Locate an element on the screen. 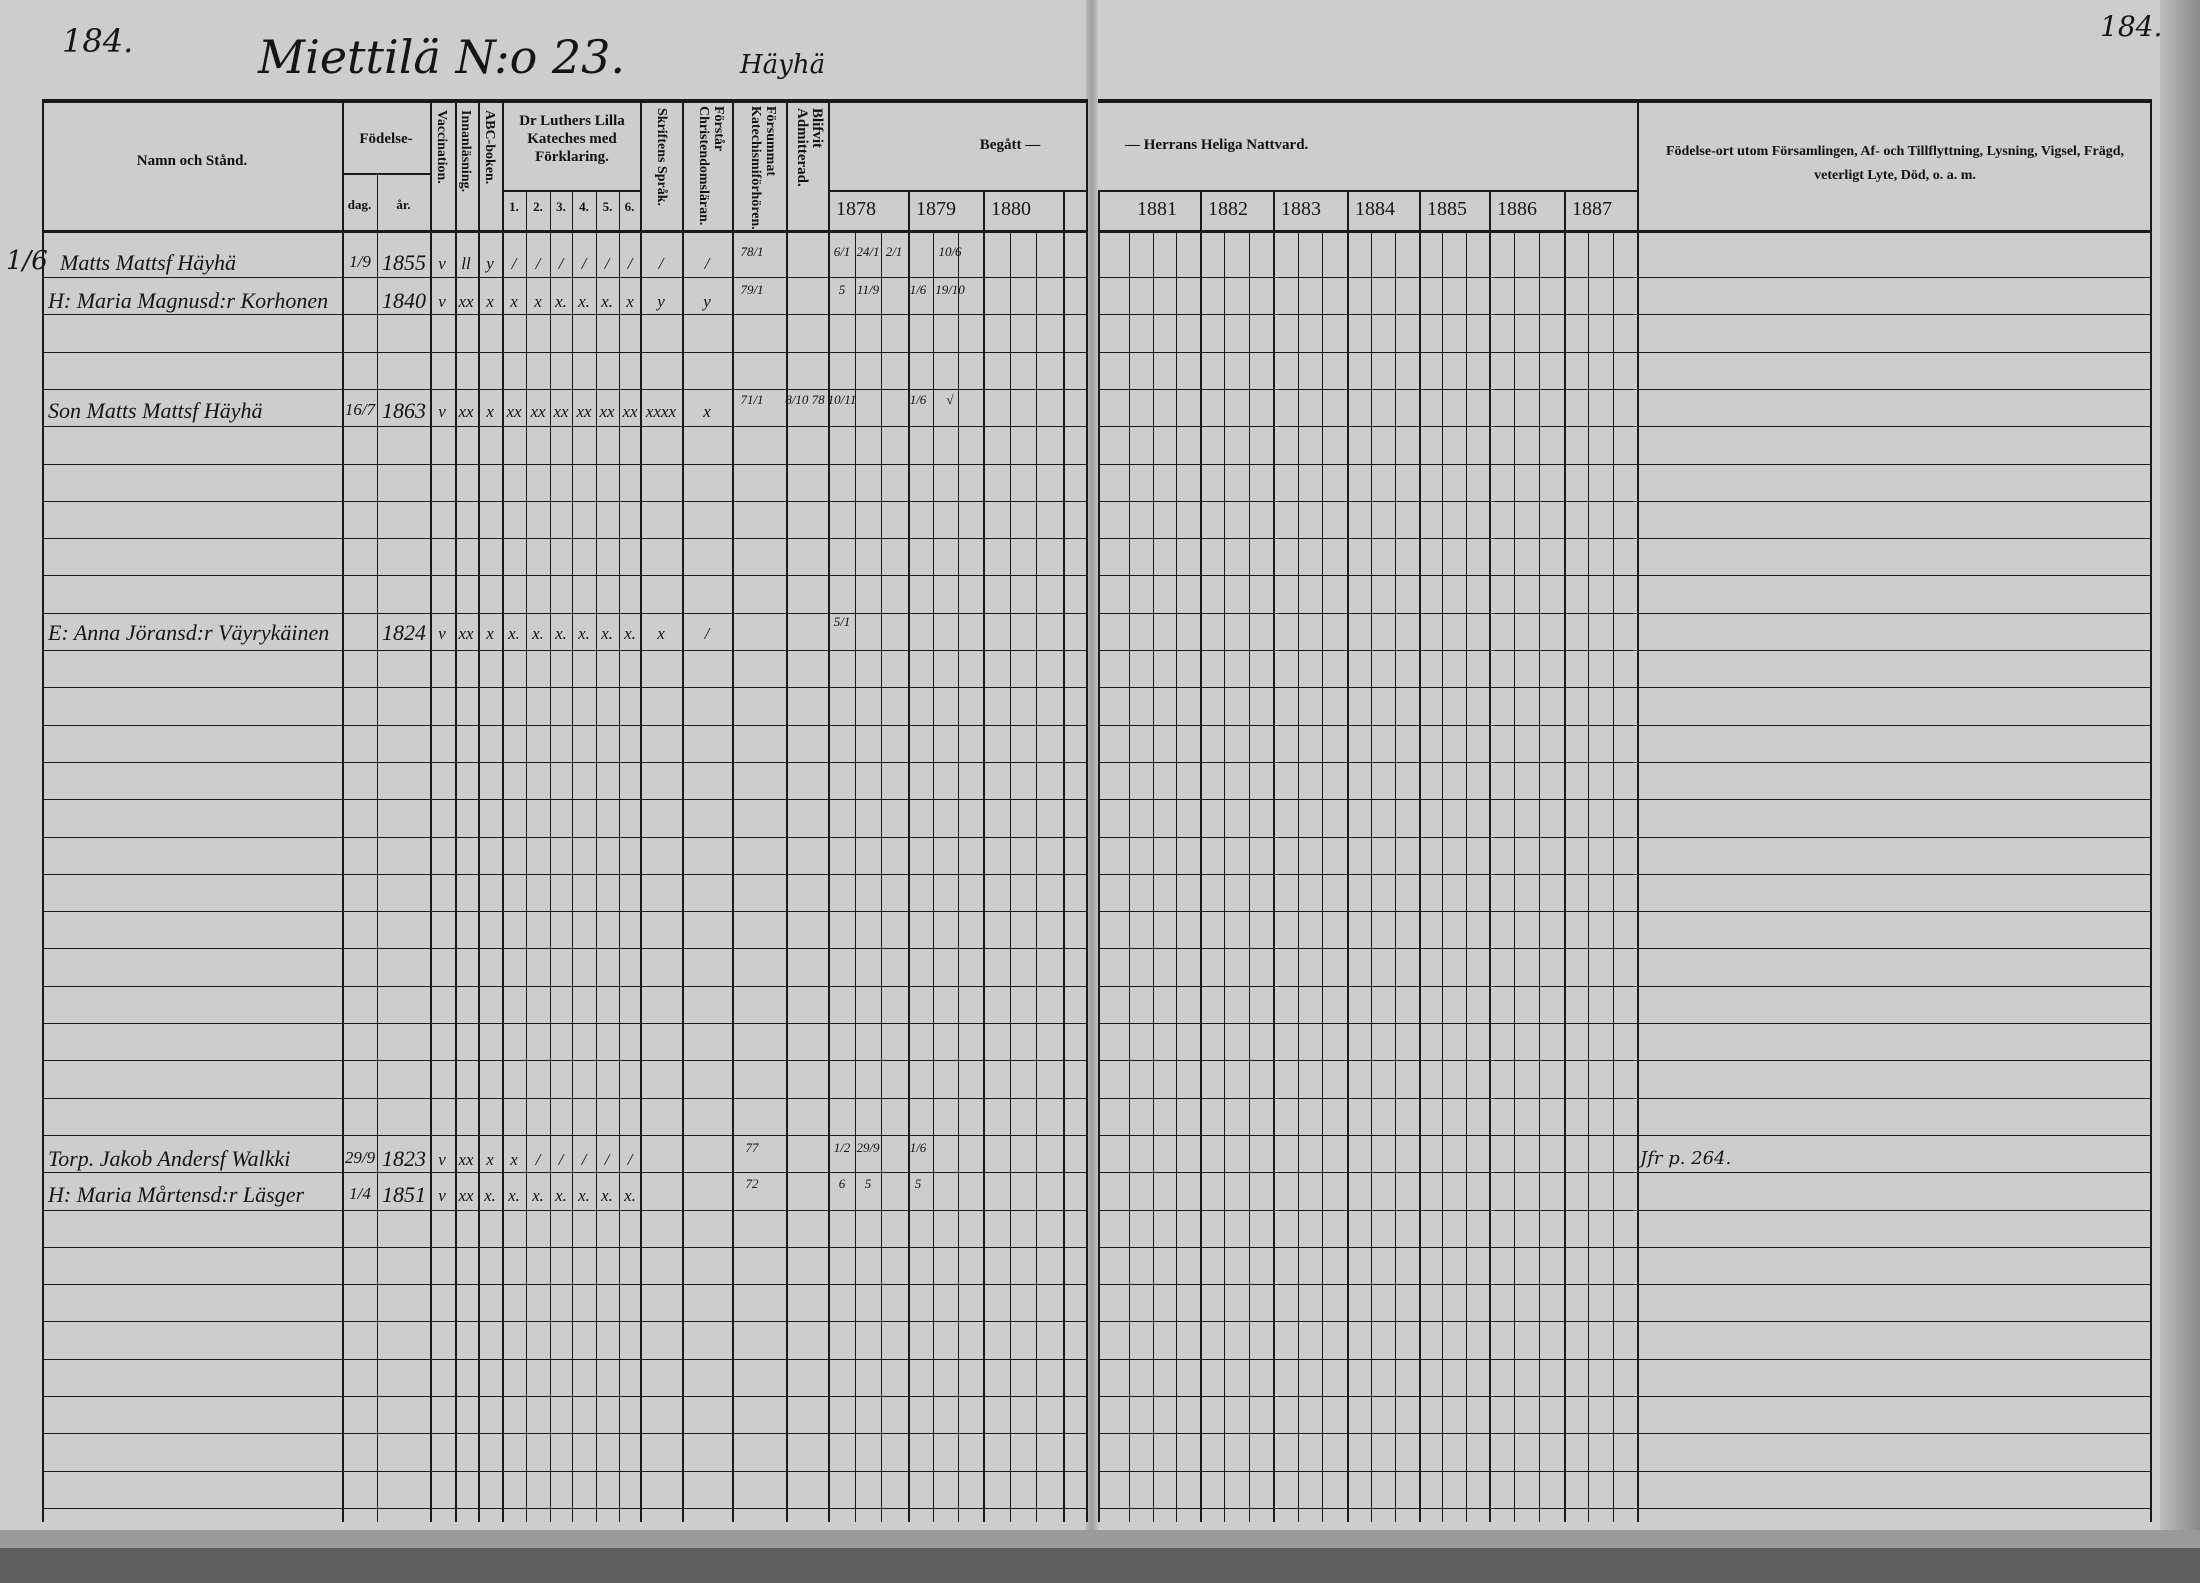 Image resolution: width=2200 pixels, height=1583 pixels. entry-mark-c6: xx is located at coordinates (630, 411).